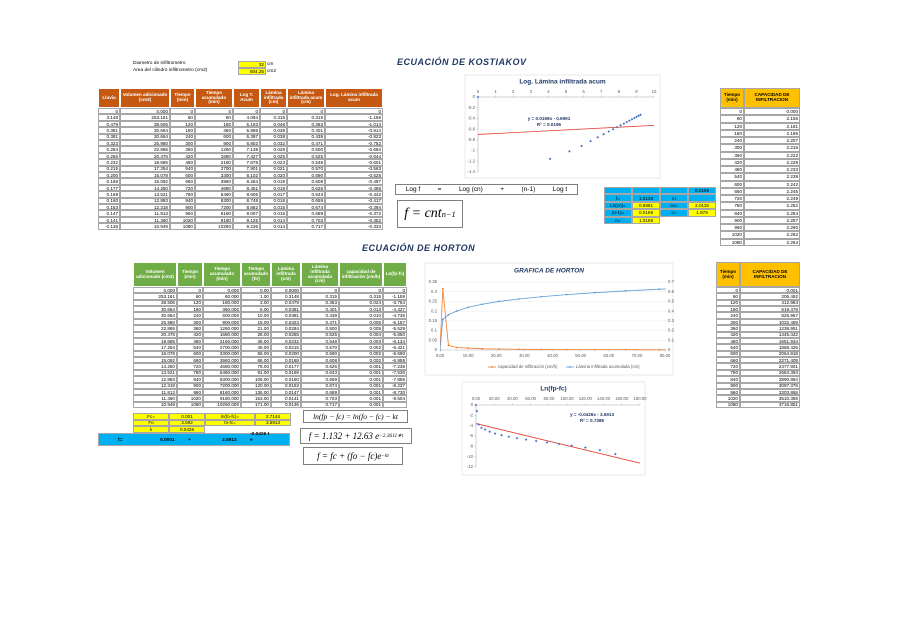  What do you see at coordinates (109, 226) in the screenshot?
I see `table-cell: 0.136` at bounding box center [109, 226].